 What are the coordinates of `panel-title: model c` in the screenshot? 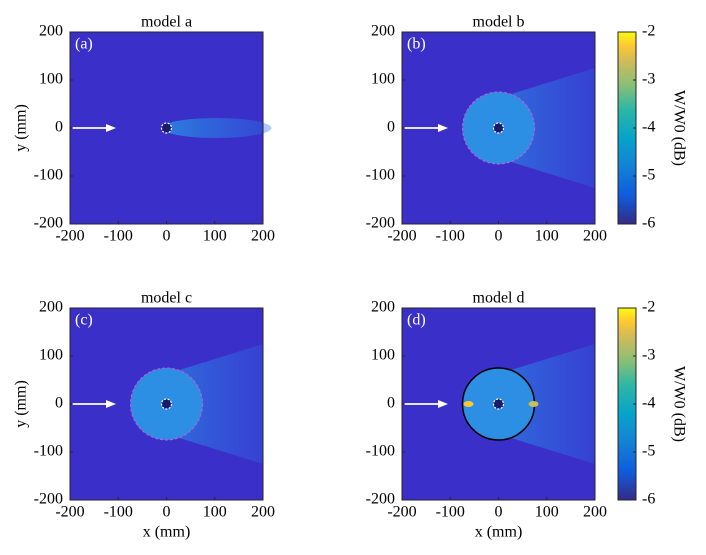 It's located at (166, 298).